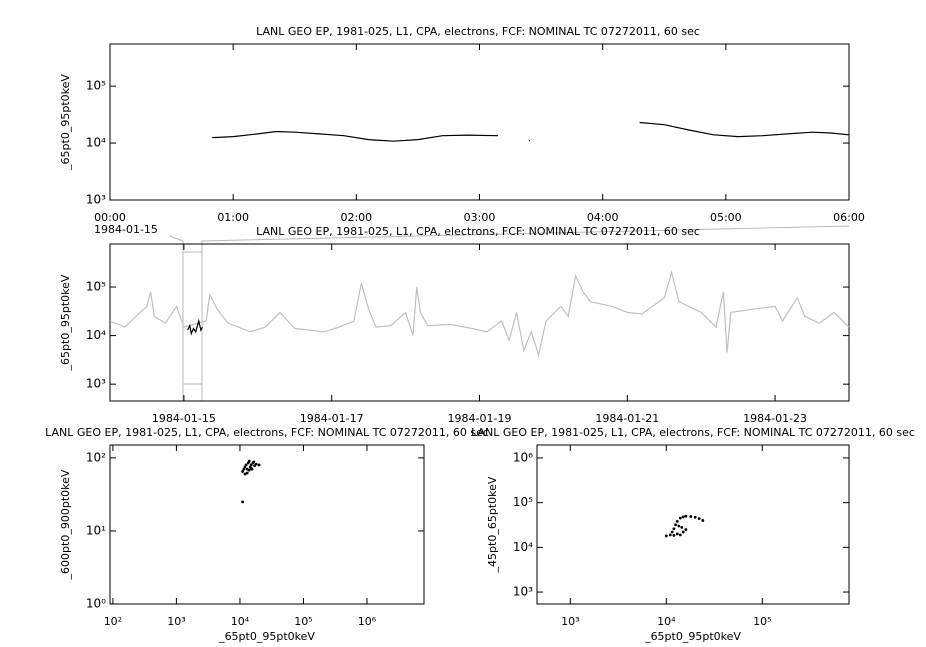 The height and width of the screenshot is (647, 926). I want to click on x-tick-label: 10², so click(113, 621).